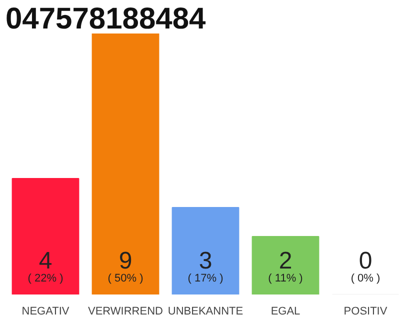 This screenshot has width=410, height=320. I want to click on x-tick-label: UNBEKANNTE, so click(206, 312).